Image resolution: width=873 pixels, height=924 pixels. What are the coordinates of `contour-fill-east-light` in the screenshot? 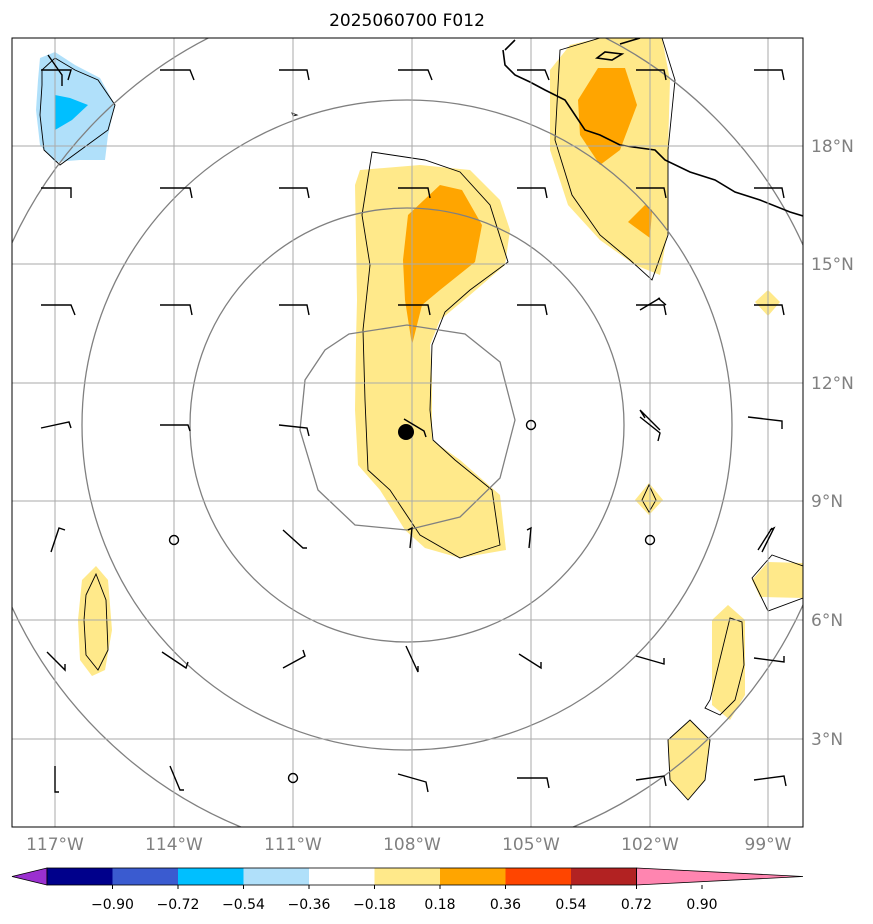 It's located at (777, 580).